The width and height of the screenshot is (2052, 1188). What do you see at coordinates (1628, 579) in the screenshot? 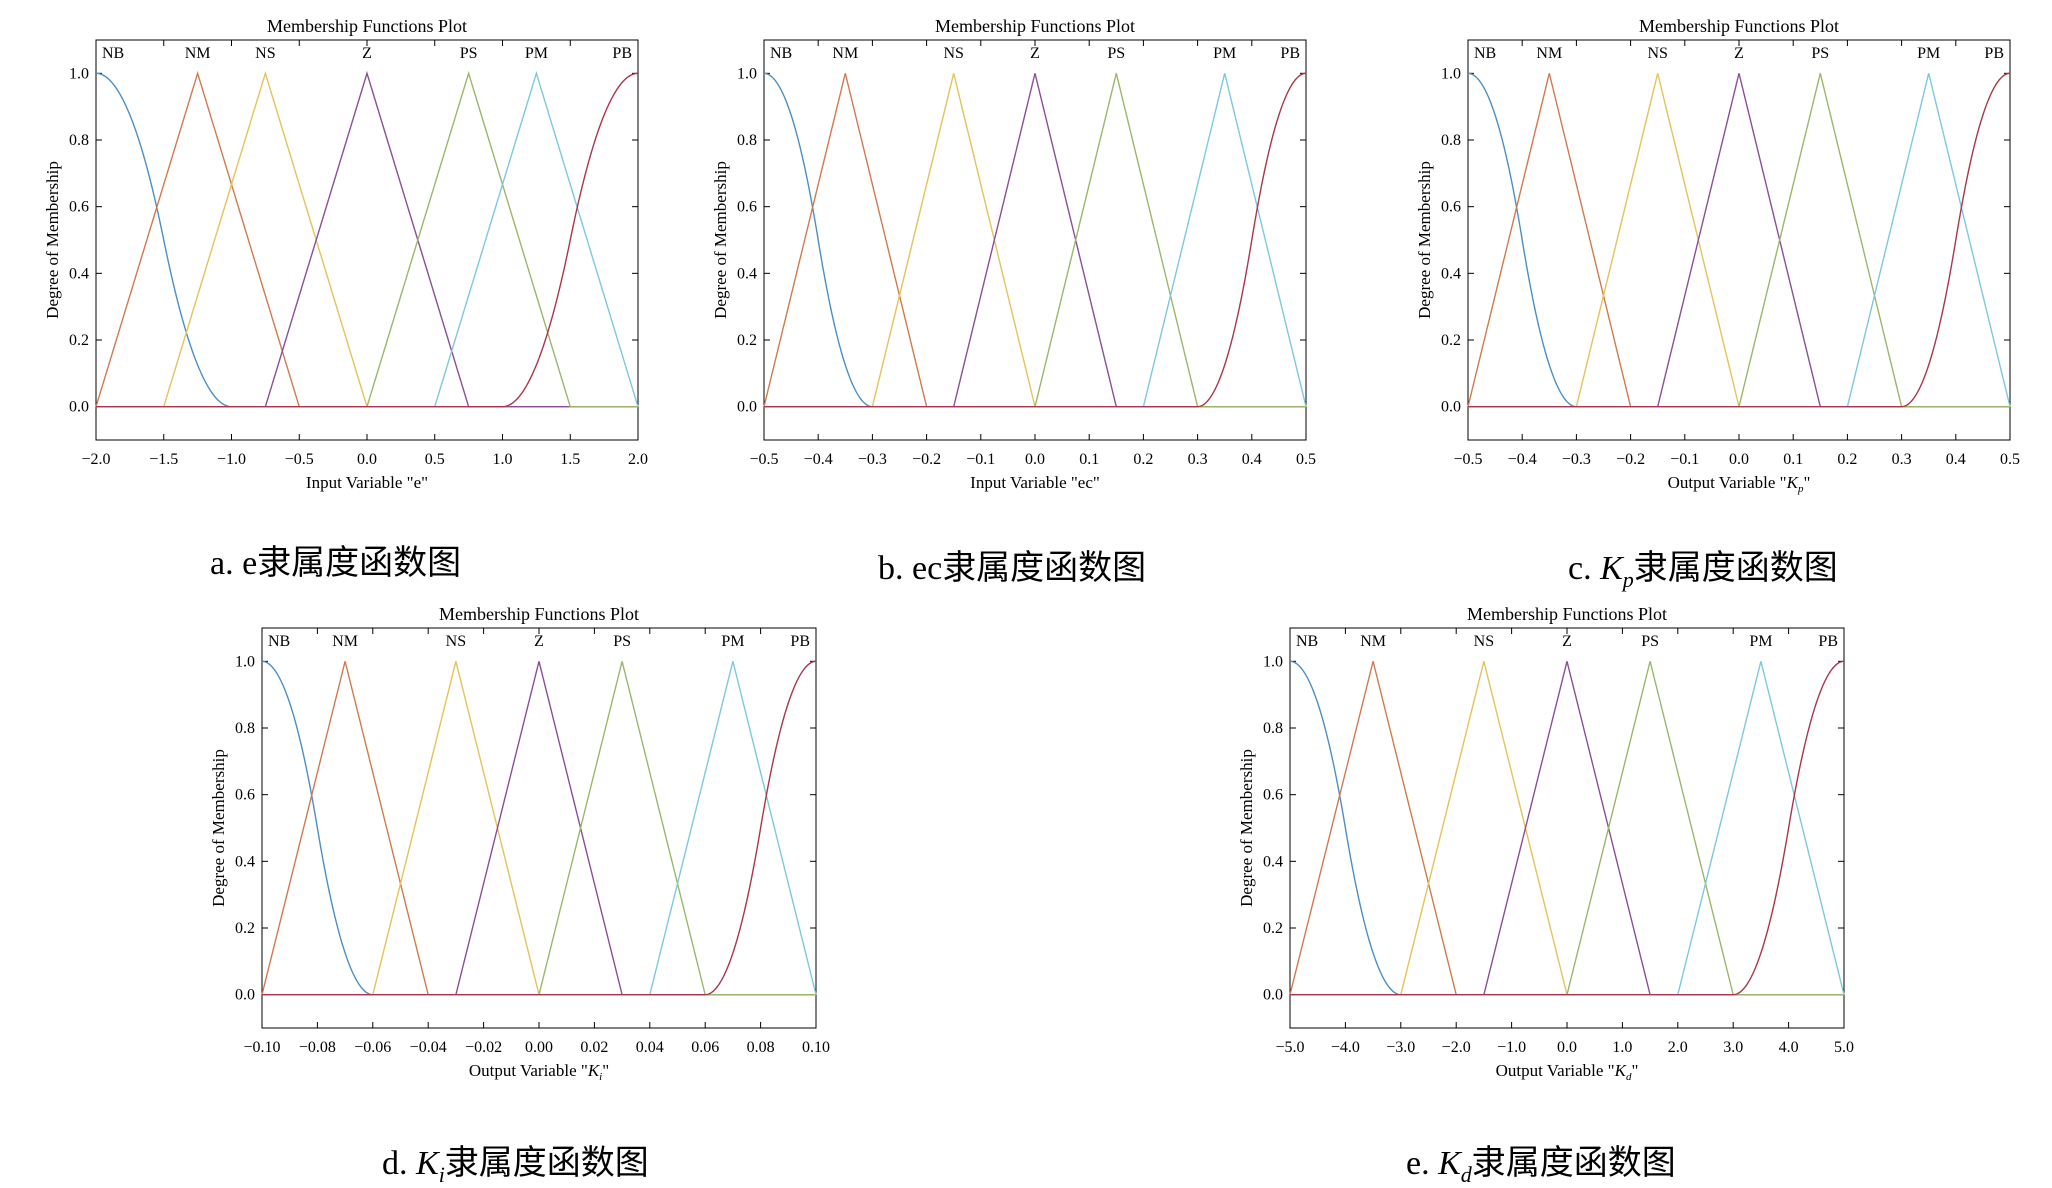
I see `caption-c-sub: p` at bounding box center [1628, 579].